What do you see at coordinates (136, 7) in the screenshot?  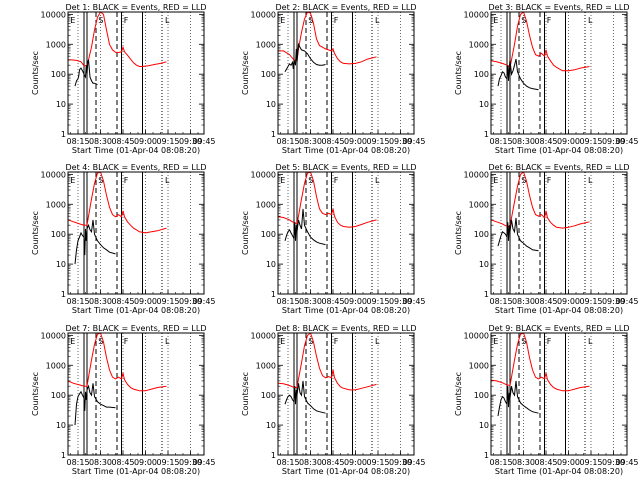 I see `panel-title: Det 1: BLACK = Events, RED = LLD` at bounding box center [136, 7].